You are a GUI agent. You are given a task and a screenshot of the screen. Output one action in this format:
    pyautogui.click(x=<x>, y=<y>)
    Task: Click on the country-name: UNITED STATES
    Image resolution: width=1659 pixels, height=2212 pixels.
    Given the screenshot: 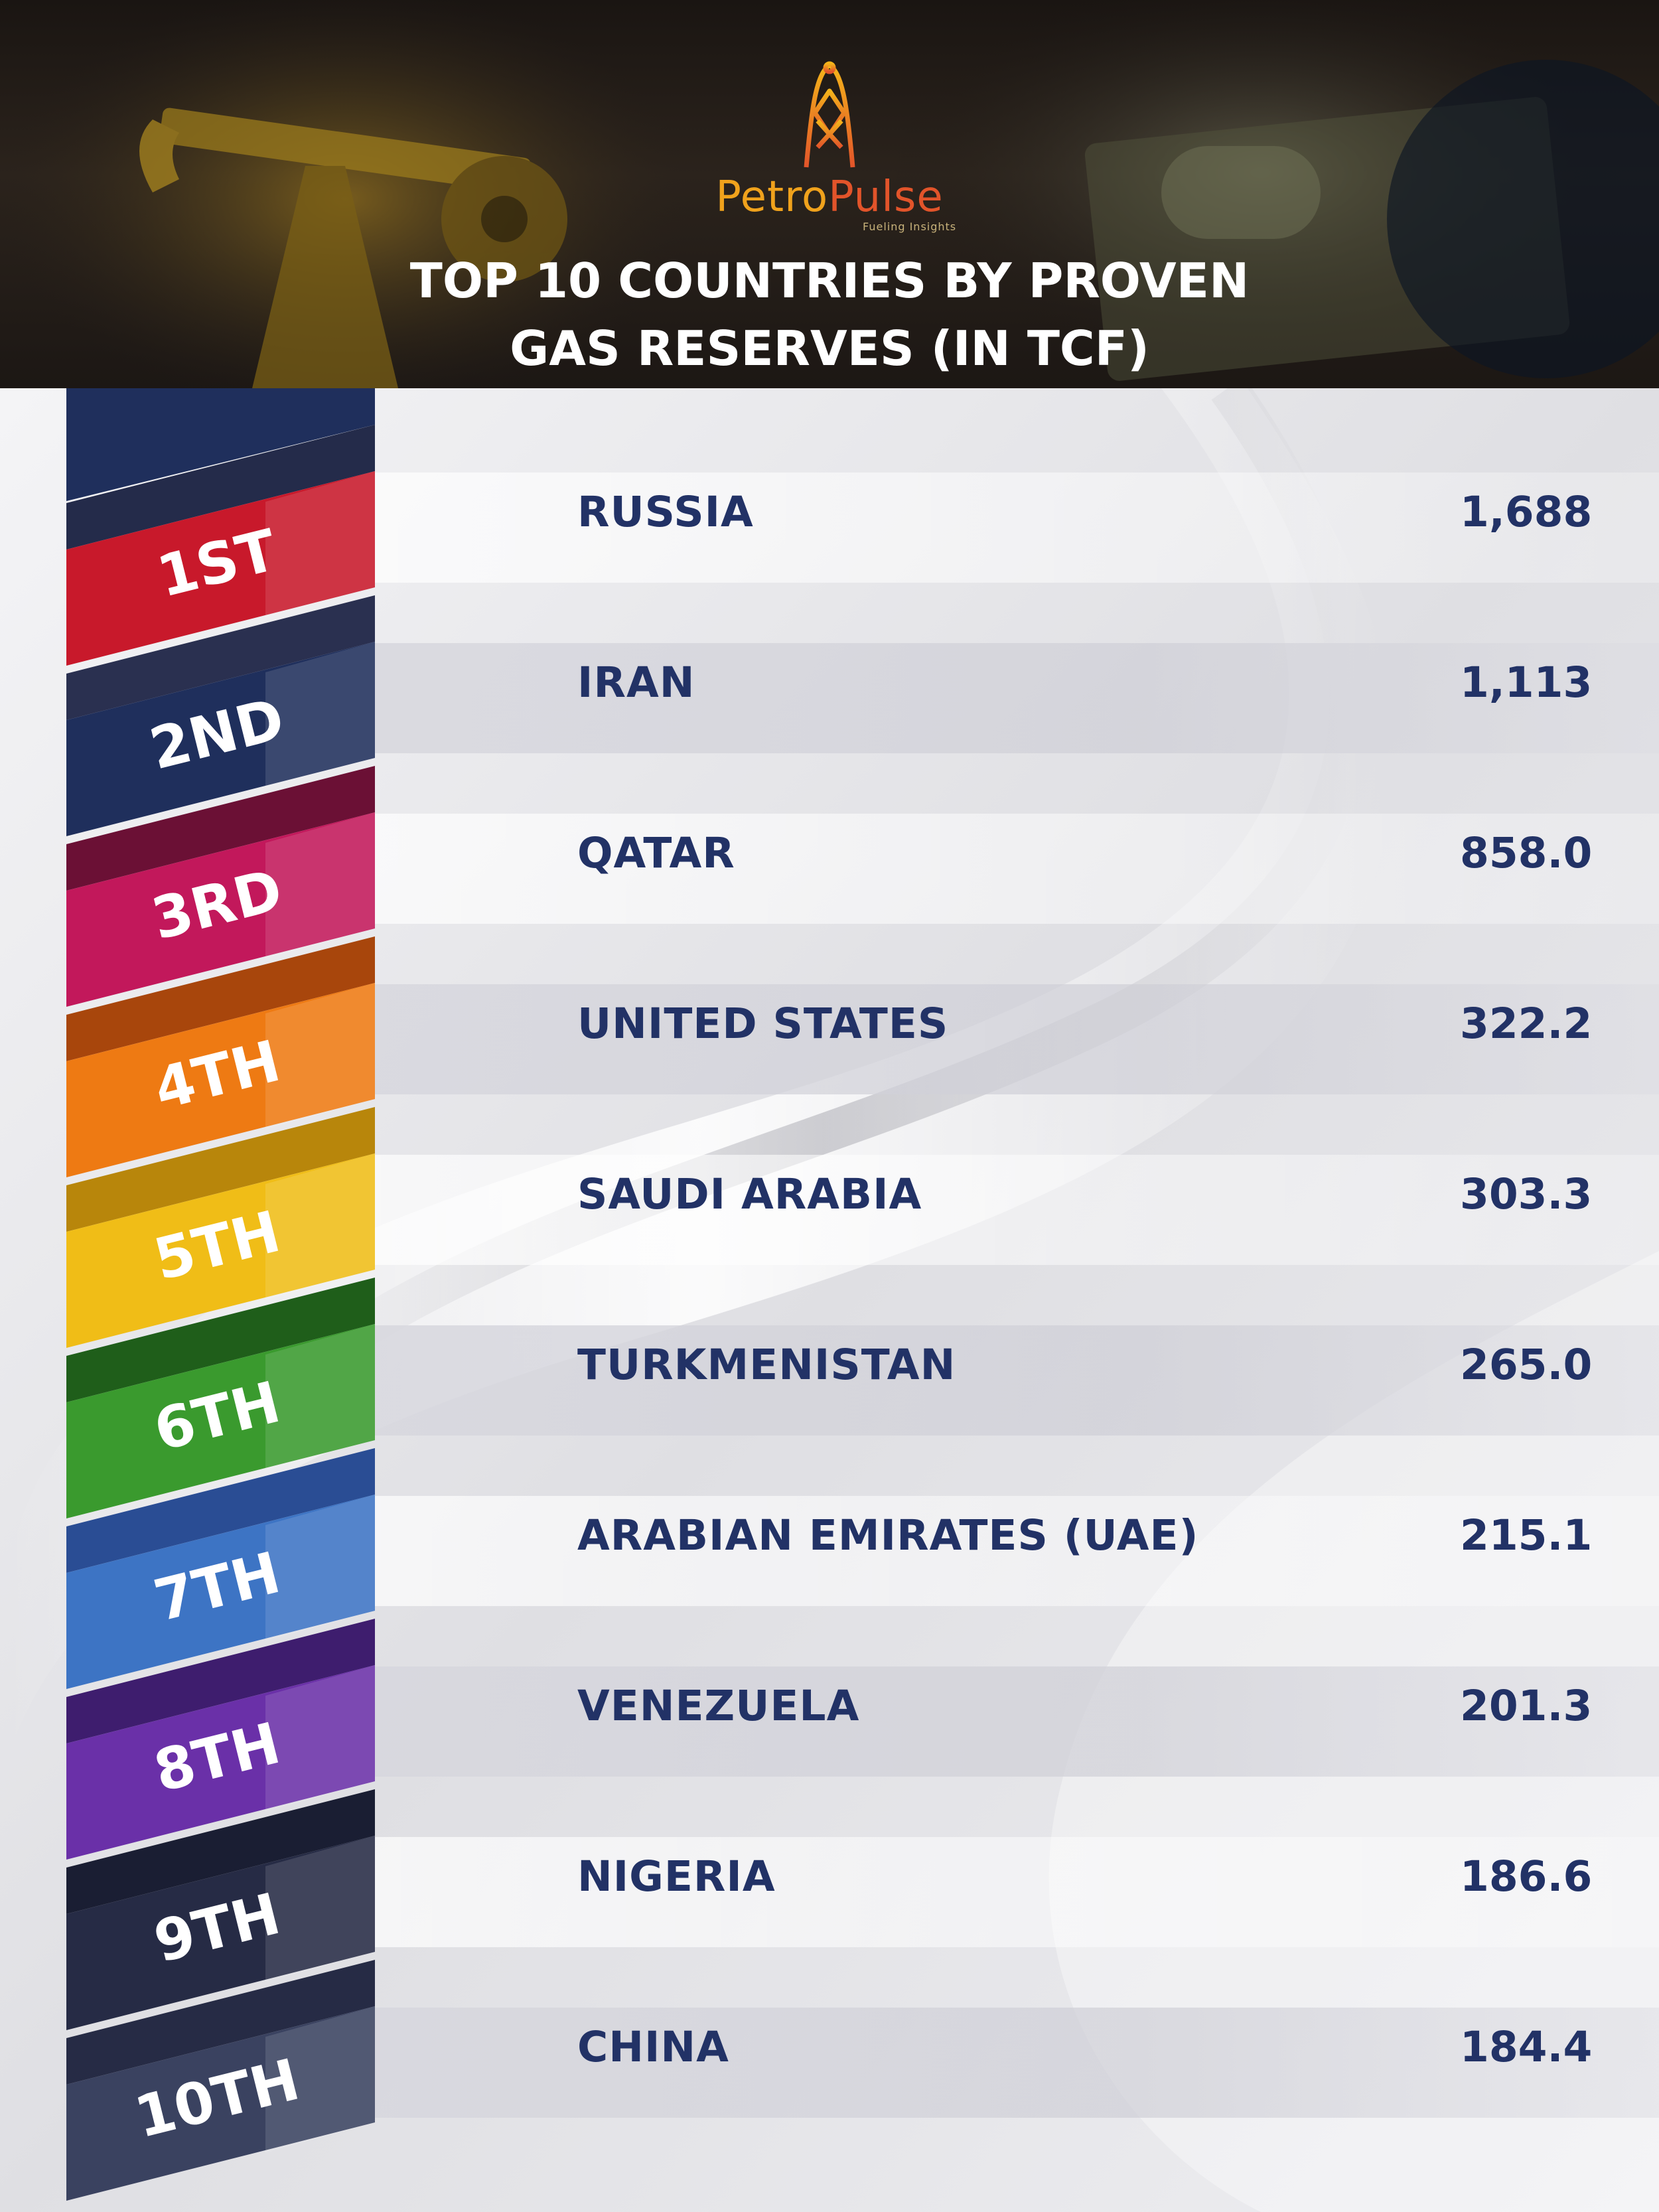 What is the action you would take?
    pyautogui.click(x=763, y=1024)
    